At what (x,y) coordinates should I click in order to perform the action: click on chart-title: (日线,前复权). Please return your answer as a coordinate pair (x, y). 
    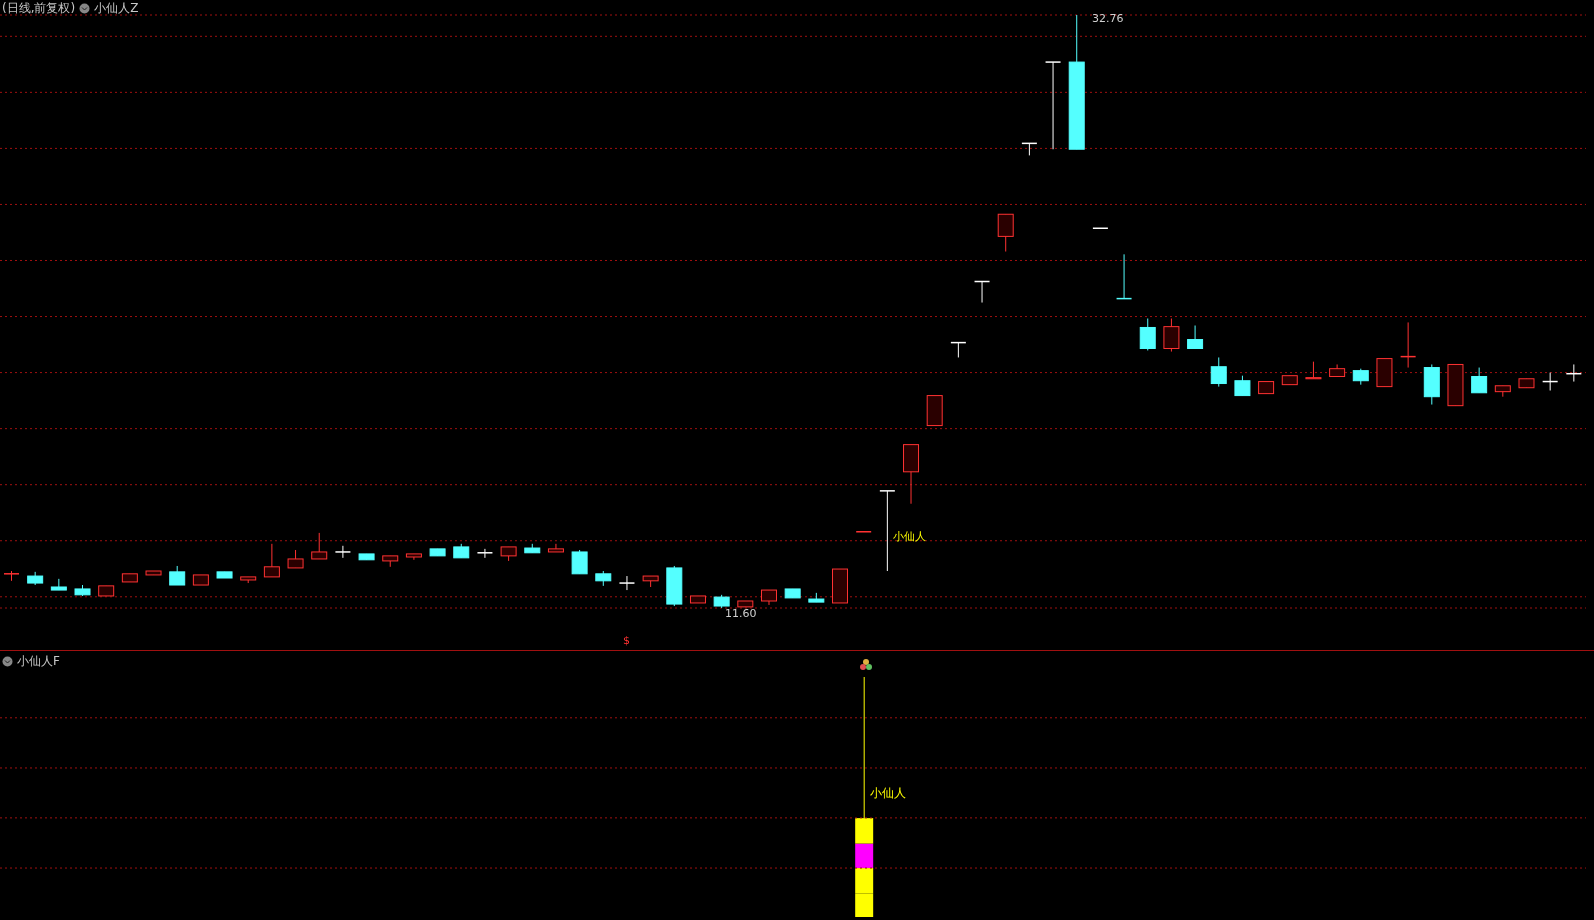
    Looking at the image, I should click on (39, 8).